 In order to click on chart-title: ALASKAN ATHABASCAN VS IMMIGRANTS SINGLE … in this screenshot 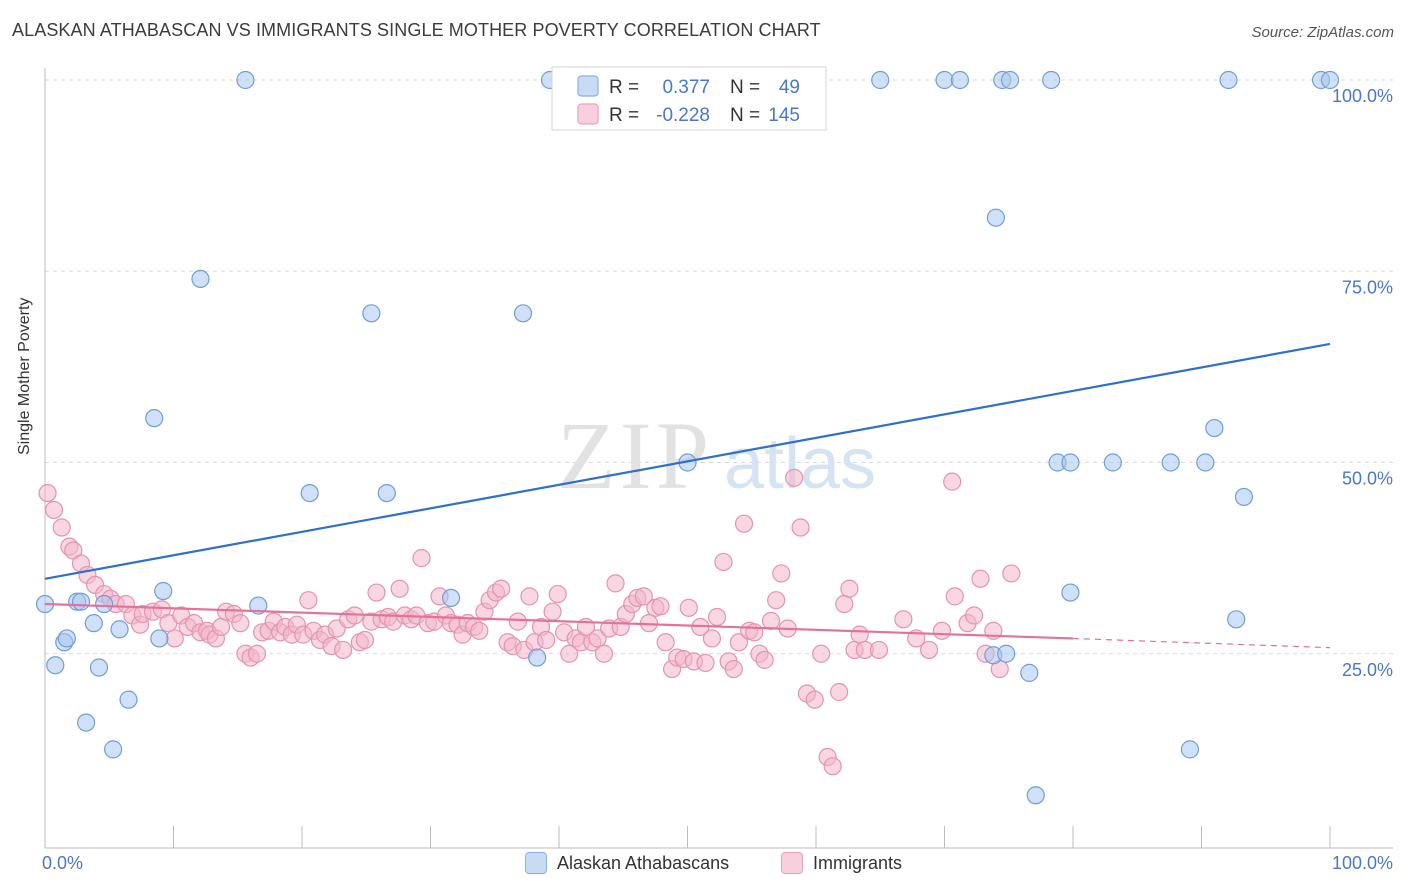, I will do `click(416, 30)`.